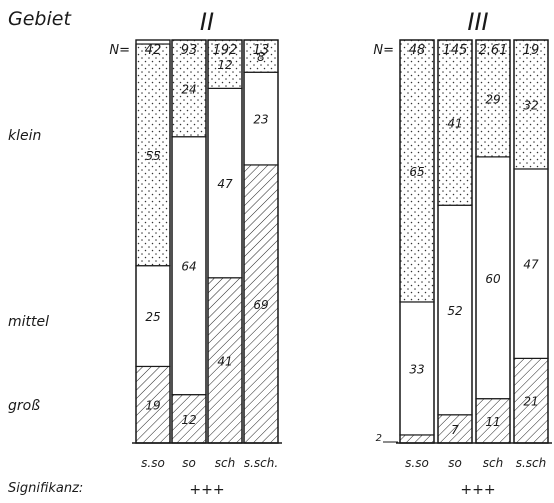 The width and height of the screenshot is (554, 503). Describe the element at coordinates (261, 57) in the screenshot. I see `data-label: 8` at that location.